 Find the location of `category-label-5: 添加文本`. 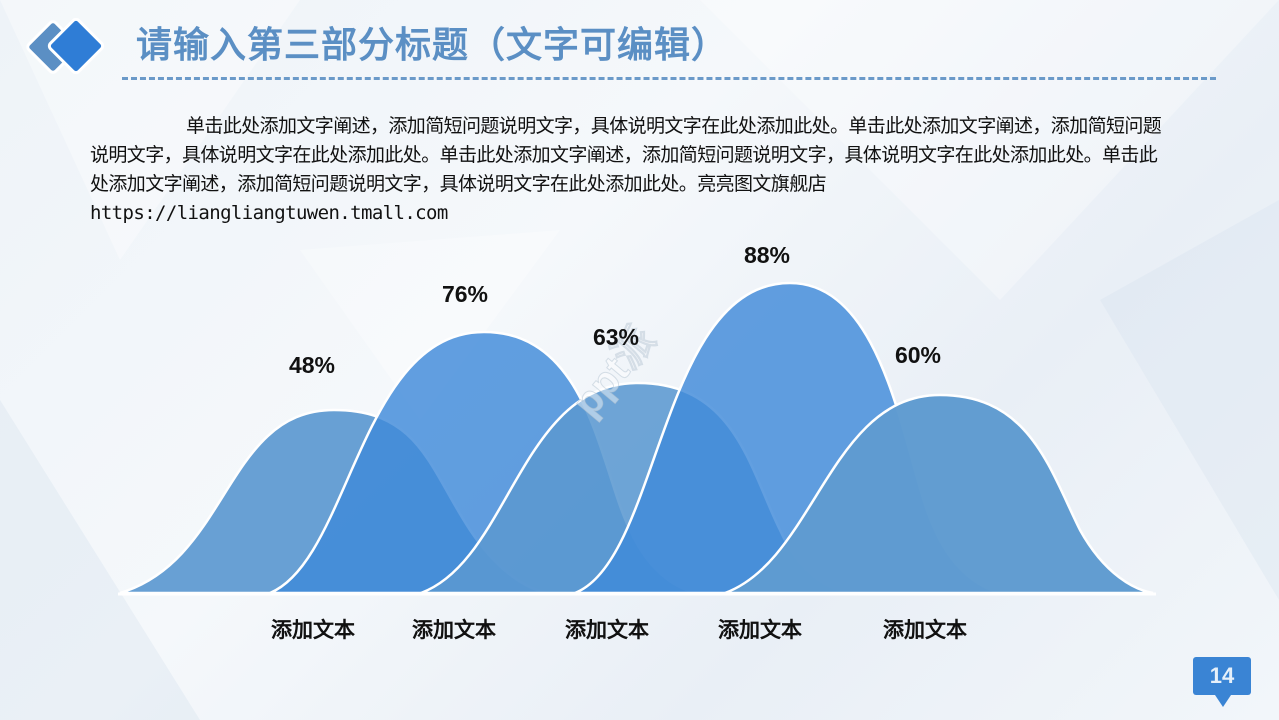

category-label-5: 添加文本 is located at coordinates (925, 630).